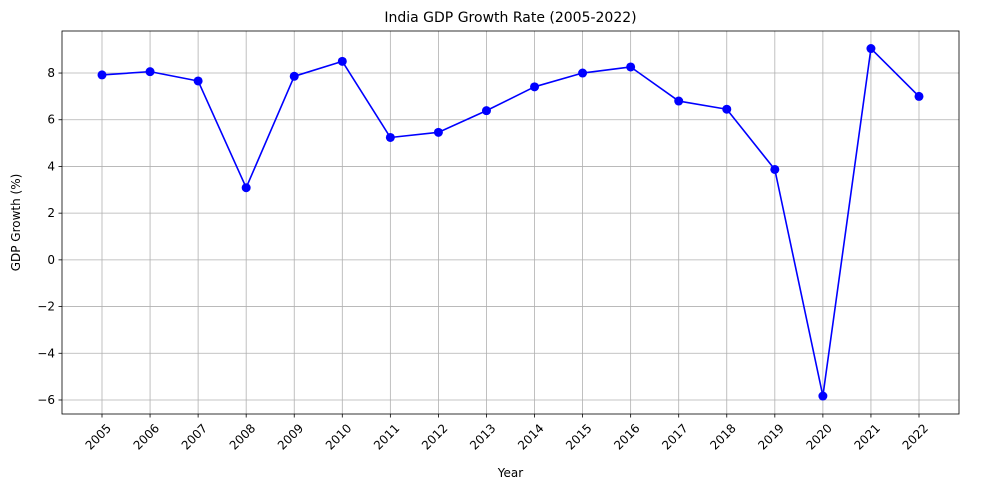  What do you see at coordinates (51, 166) in the screenshot?
I see `y-tick-label: 4` at bounding box center [51, 166].